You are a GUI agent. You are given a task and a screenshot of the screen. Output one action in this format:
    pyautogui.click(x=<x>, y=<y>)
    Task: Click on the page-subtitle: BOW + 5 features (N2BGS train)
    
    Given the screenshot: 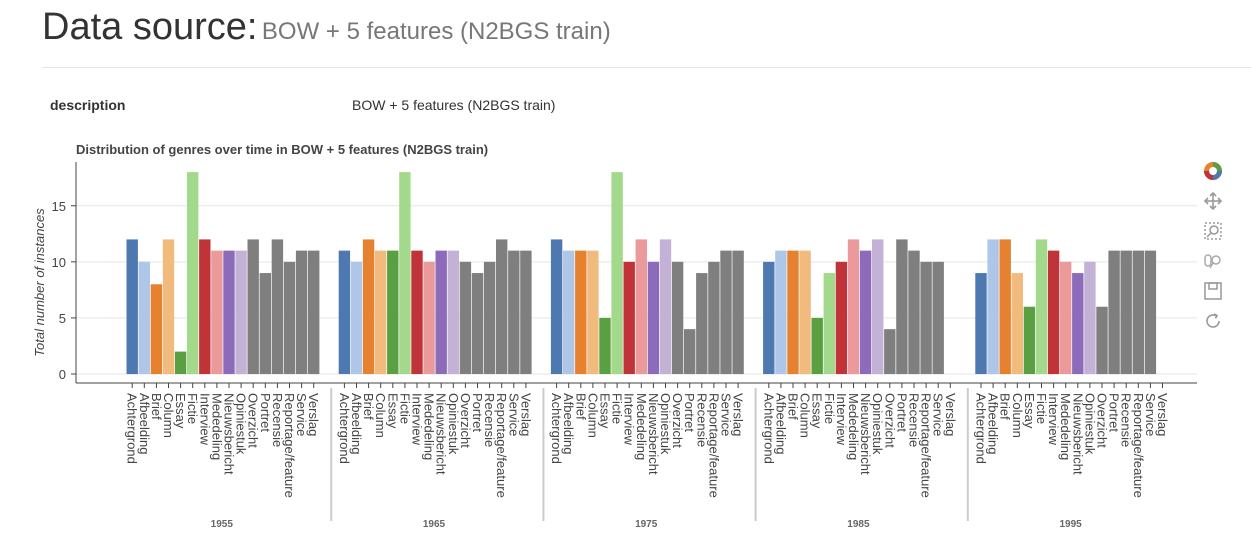 What is the action you would take?
    pyautogui.click(x=436, y=31)
    